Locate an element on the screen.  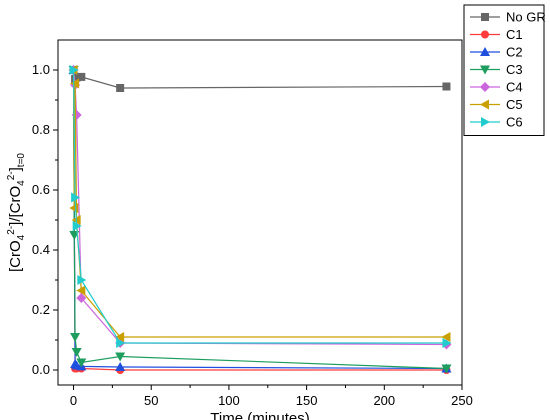
legend-marker-c5 is located at coordinates (484, 104).